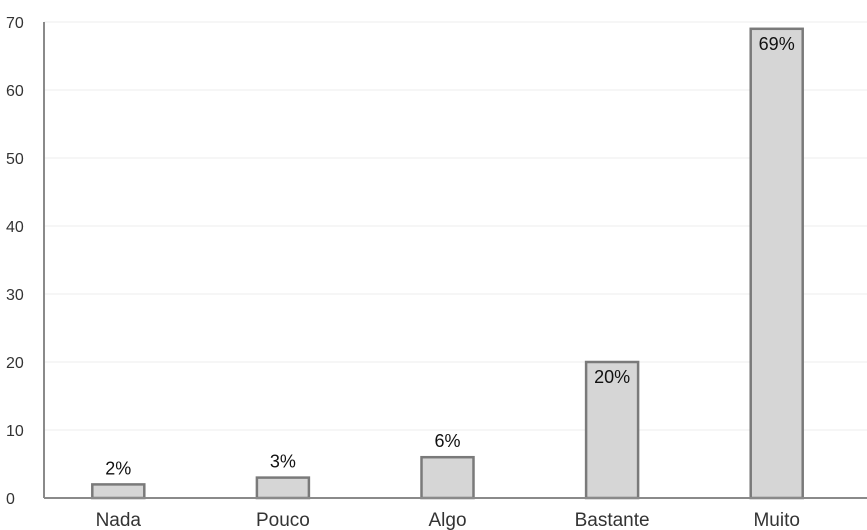 This screenshot has height=530, width=867. What do you see at coordinates (119, 520) in the screenshot?
I see `category-label-nada: Nada` at bounding box center [119, 520].